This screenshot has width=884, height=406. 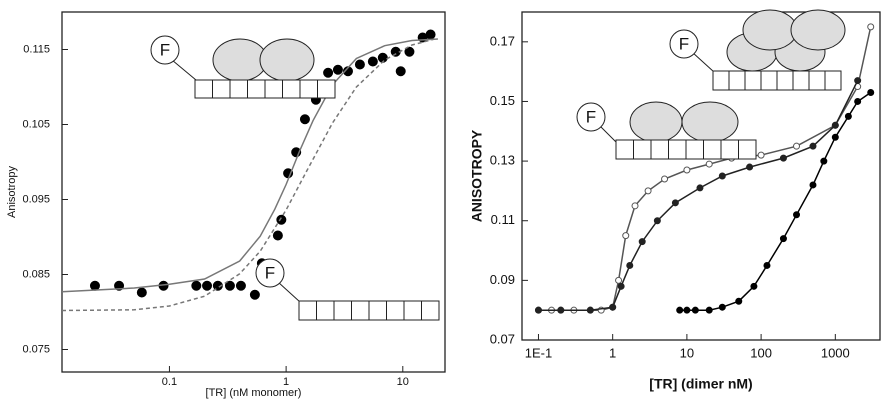 I want to click on y-tick-label: 0.07, so click(x=502, y=338).